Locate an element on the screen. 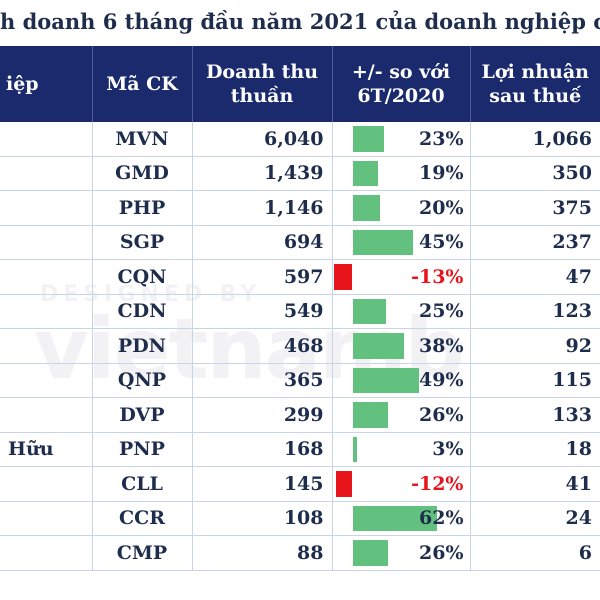  revenue-cell: 88 is located at coordinates (262, 553).